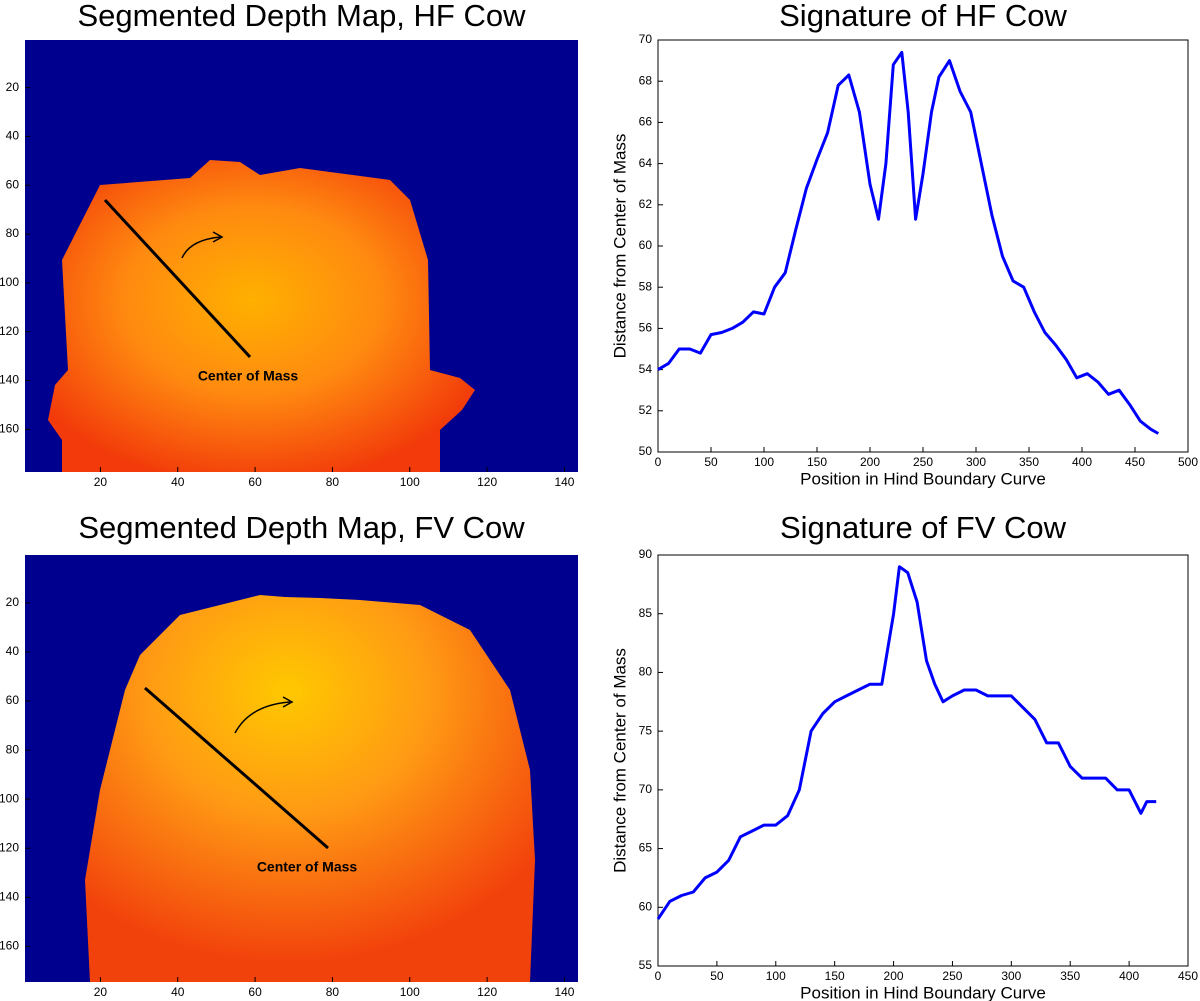 The height and width of the screenshot is (1001, 1200). What do you see at coordinates (646, 369) in the screenshot?
I see `y-tick-label: 54` at bounding box center [646, 369].